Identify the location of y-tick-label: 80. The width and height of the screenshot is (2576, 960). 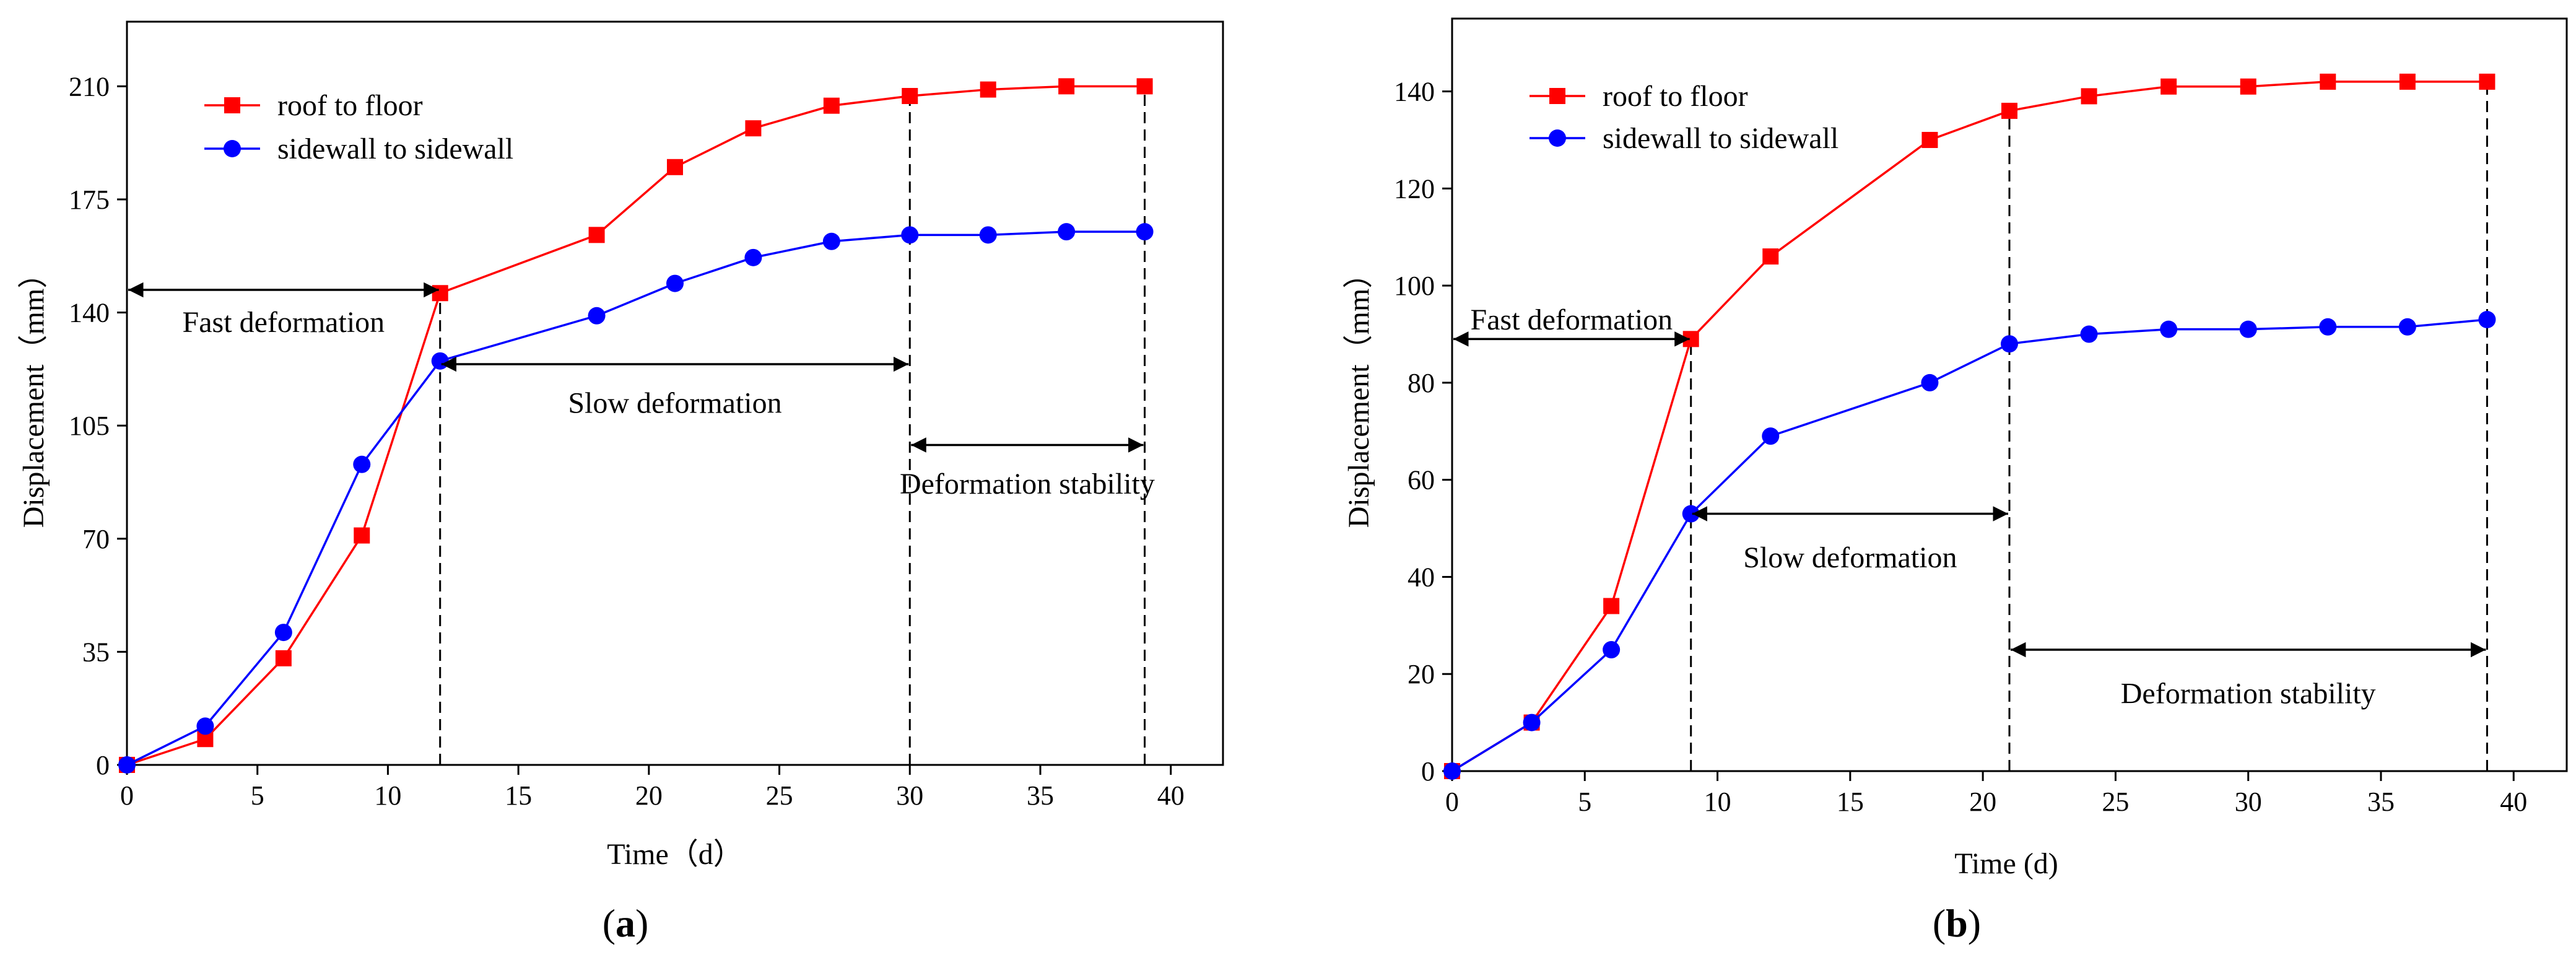
(1421, 383).